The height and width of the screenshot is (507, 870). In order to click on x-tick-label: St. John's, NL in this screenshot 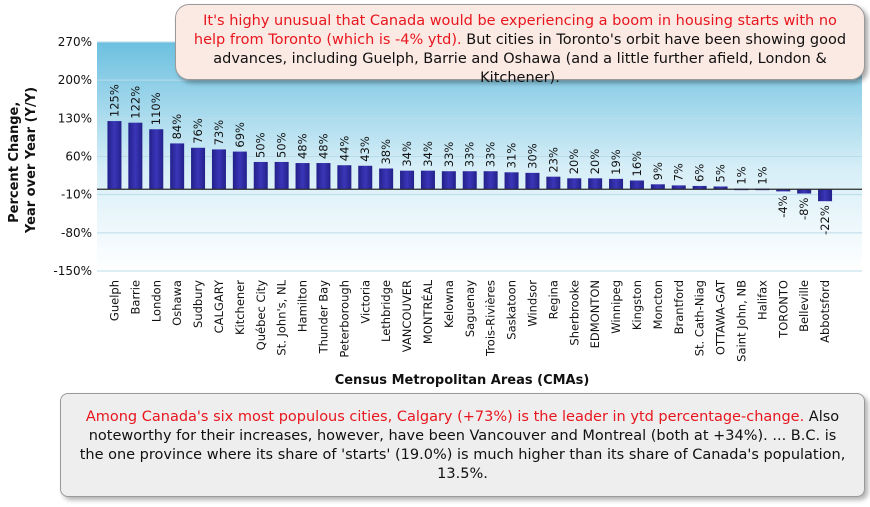, I will do `click(282, 317)`.